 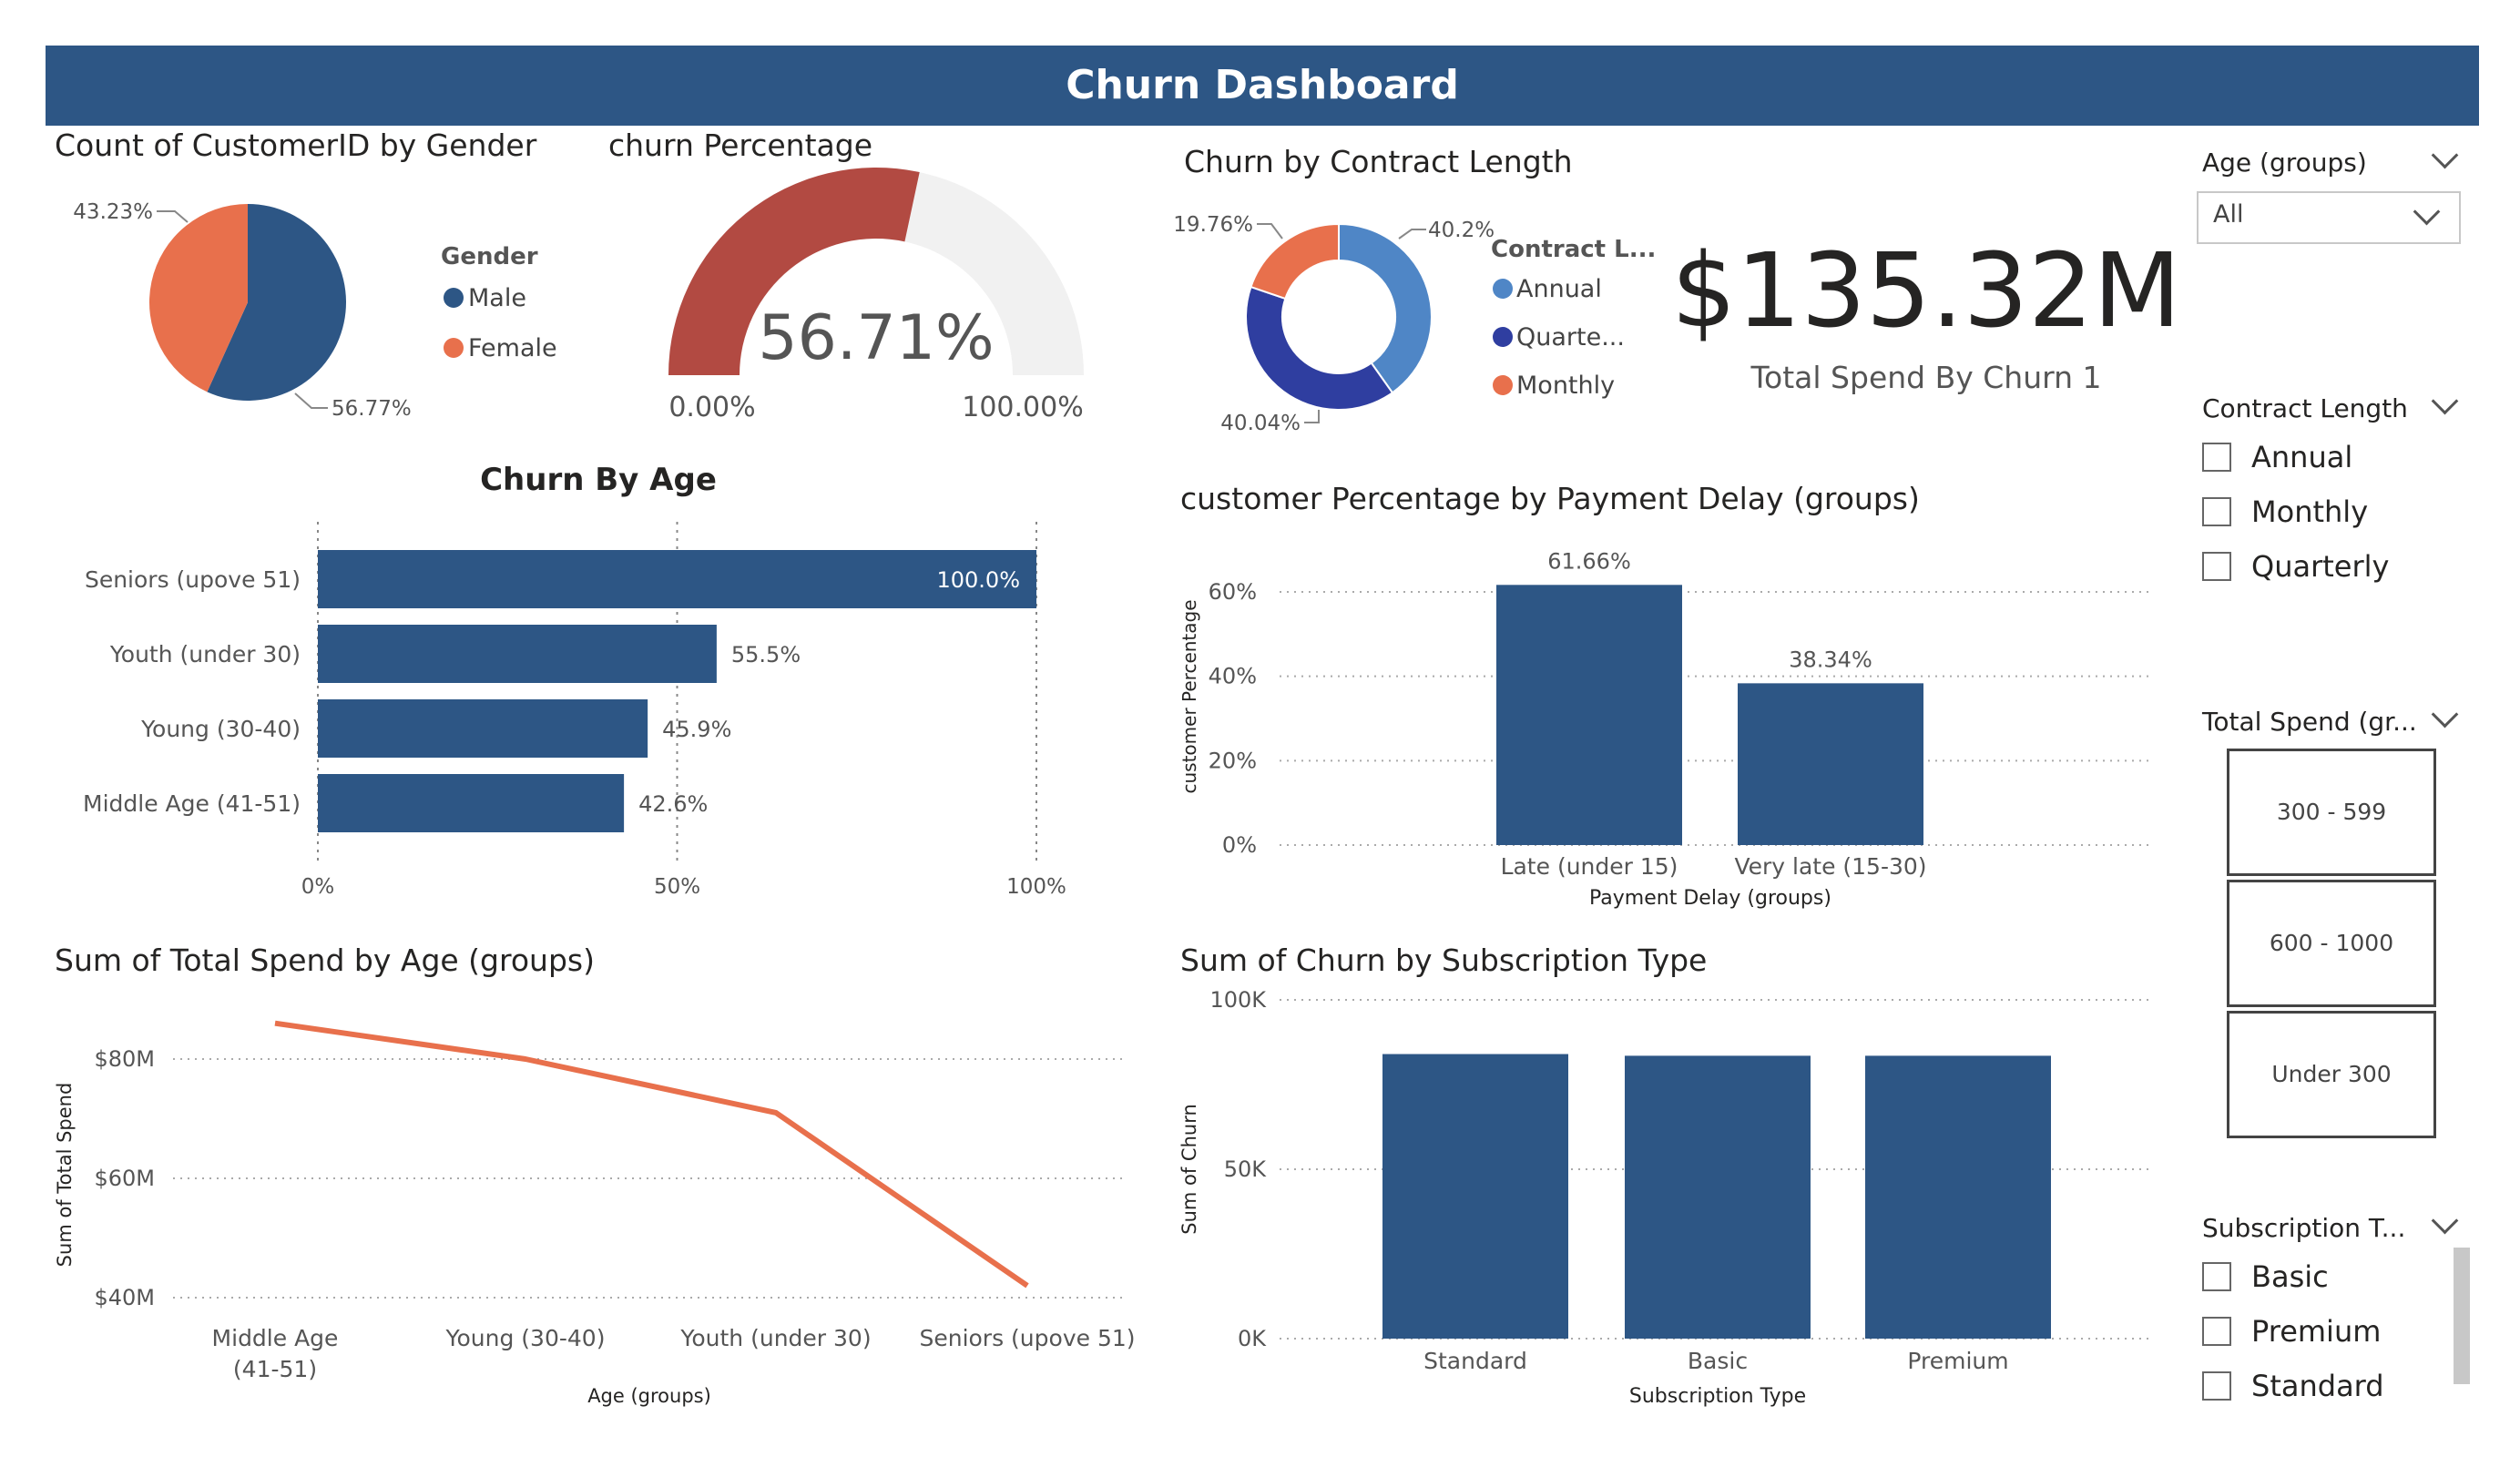 What do you see at coordinates (1246, 1169) in the screenshot?
I see `y-tick-label: 50K` at bounding box center [1246, 1169].